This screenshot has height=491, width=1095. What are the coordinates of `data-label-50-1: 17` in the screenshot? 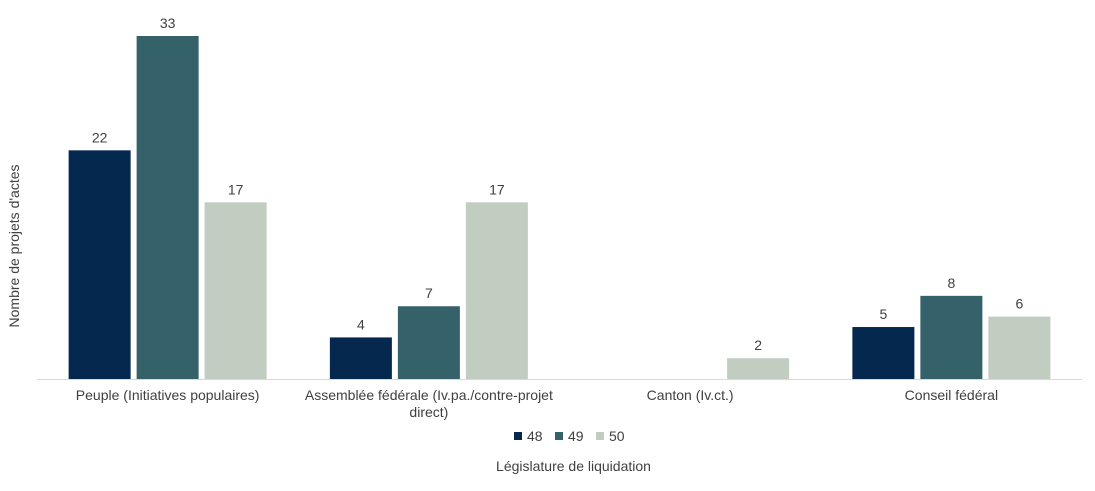 It's located at (497, 189).